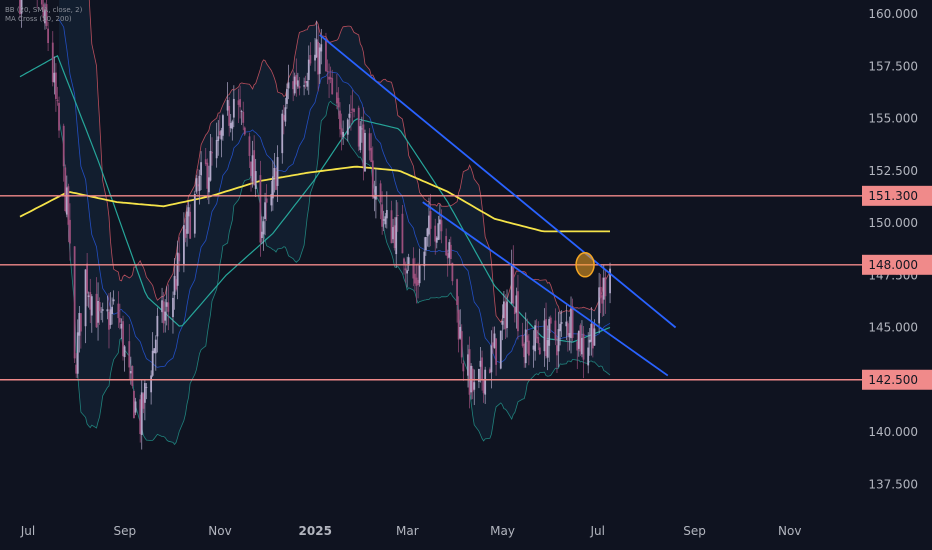 This screenshot has width=932, height=550. I want to click on time-axis: Jul Sep Nov 2025 Mar May Jul Sep Nov, so click(411, 531).